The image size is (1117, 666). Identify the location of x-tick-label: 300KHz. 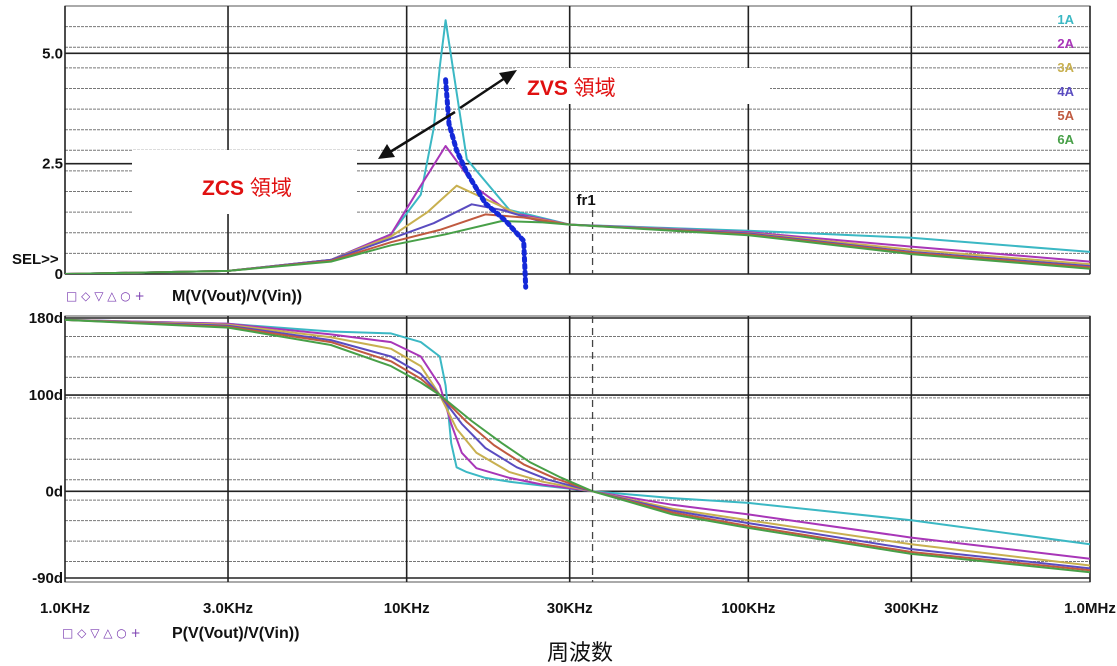
(911, 608).